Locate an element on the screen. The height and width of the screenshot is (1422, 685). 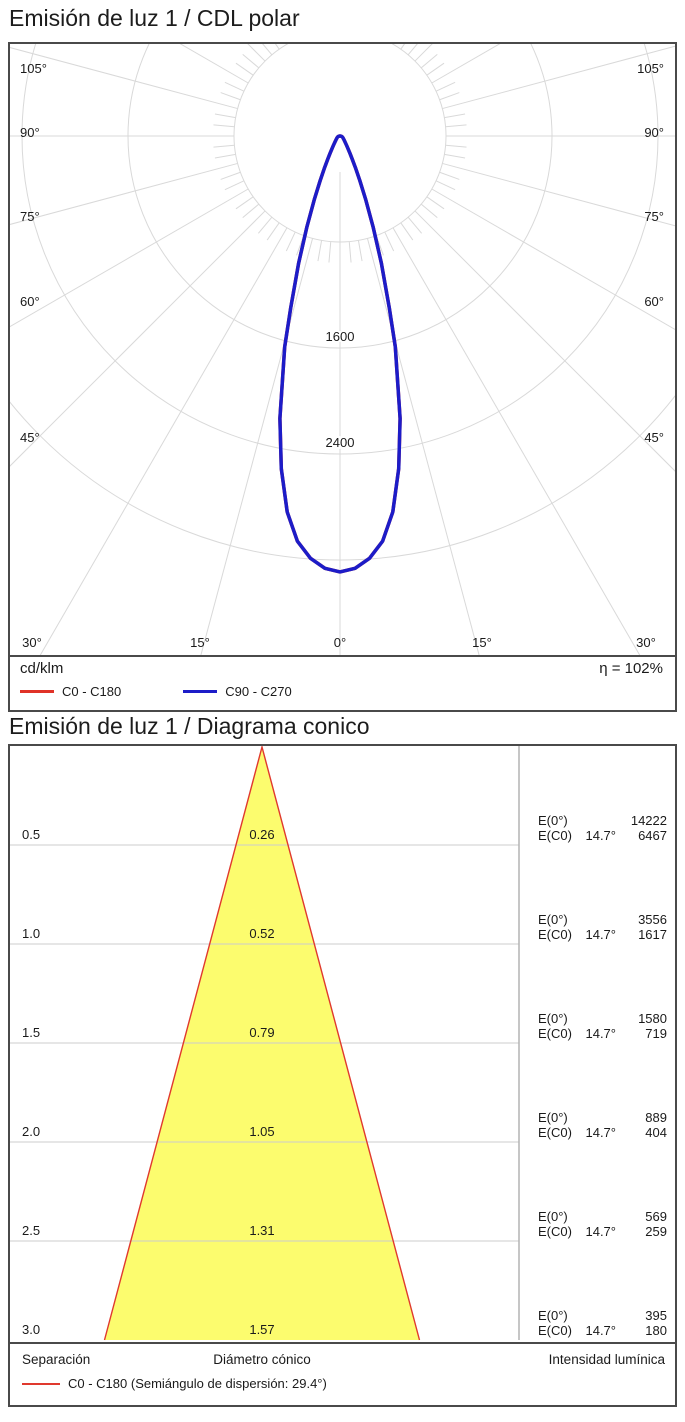
e0-value: 395 is located at coordinates (656, 1315).